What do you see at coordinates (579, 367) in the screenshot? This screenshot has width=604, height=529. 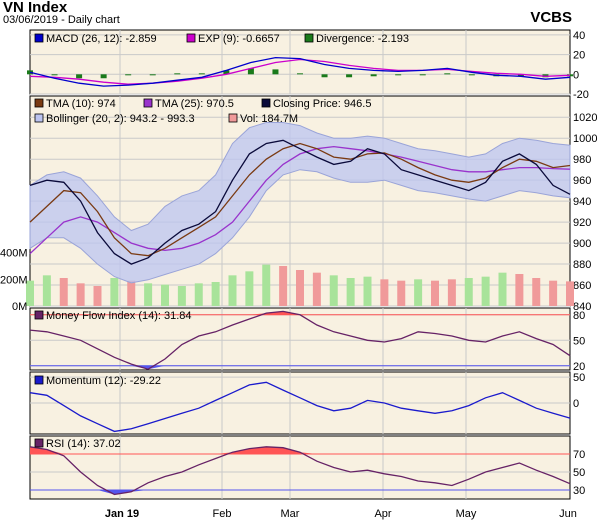 I see `mfi-panel-tick-label: 20` at bounding box center [579, 367].